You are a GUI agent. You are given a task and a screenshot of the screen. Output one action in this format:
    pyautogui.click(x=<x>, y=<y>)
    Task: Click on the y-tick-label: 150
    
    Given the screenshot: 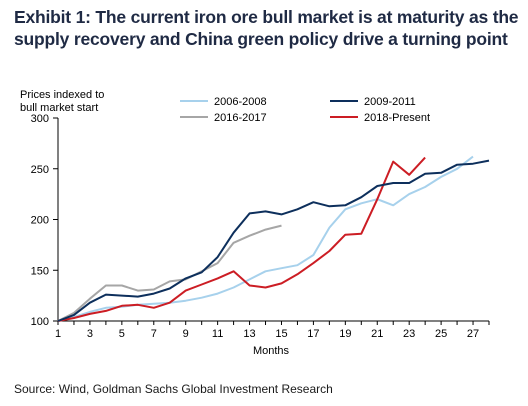 What is the action you would take?
    pyautogui.click(x=40, y=271)
    